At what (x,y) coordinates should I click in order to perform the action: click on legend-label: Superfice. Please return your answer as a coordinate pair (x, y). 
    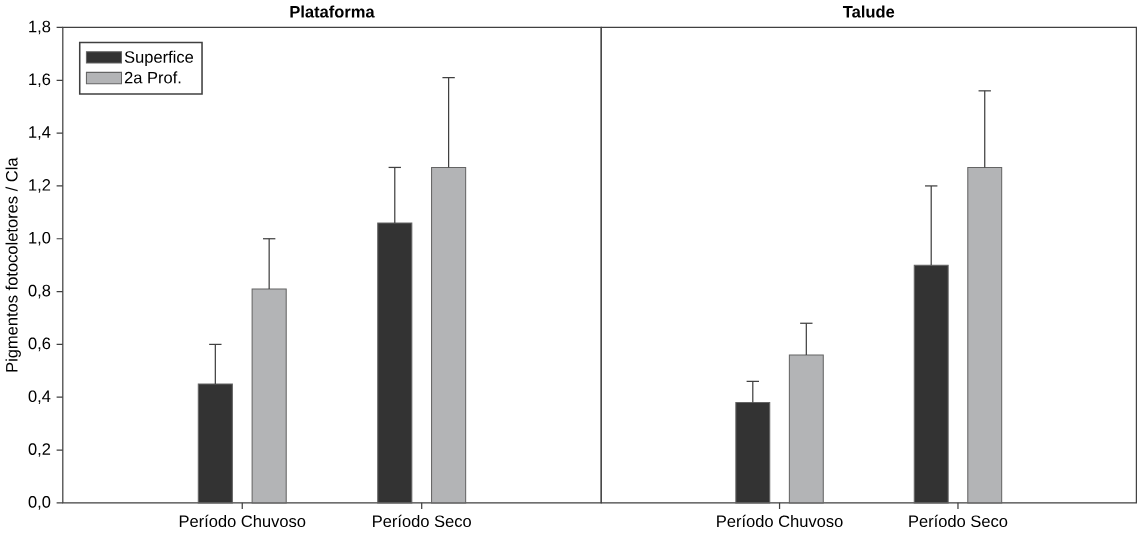
    Looking at the image, I should click on (159, 58).